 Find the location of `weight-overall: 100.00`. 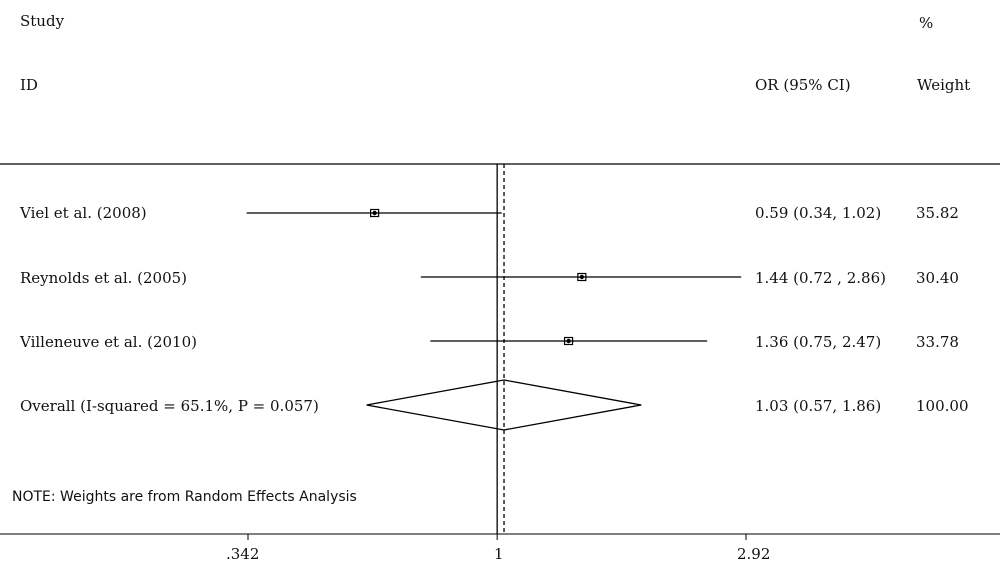

weight-overall: 100.00 is located at coordinates (942, 406).